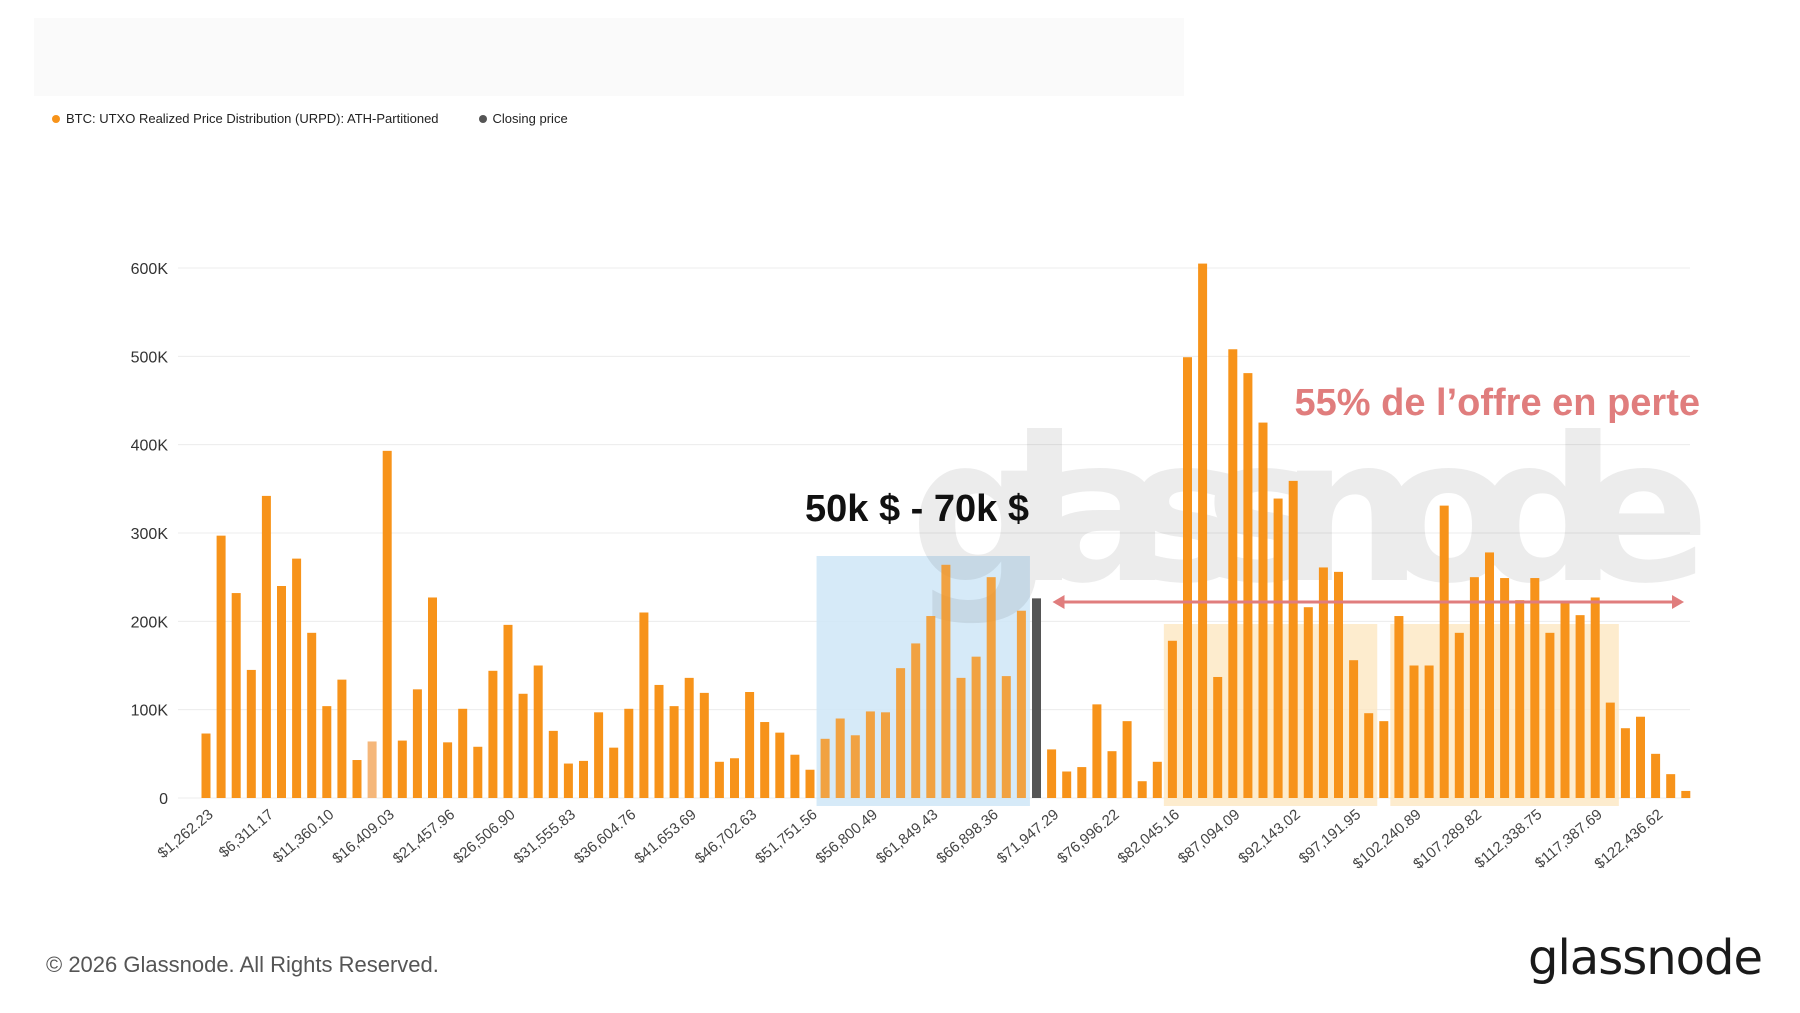 This screenshot has height=1013, width=1800. What do you see at coordinates (1036, 698) in the screenshot?
I see `closing-price-bar` at bounding box center [1036, 698].